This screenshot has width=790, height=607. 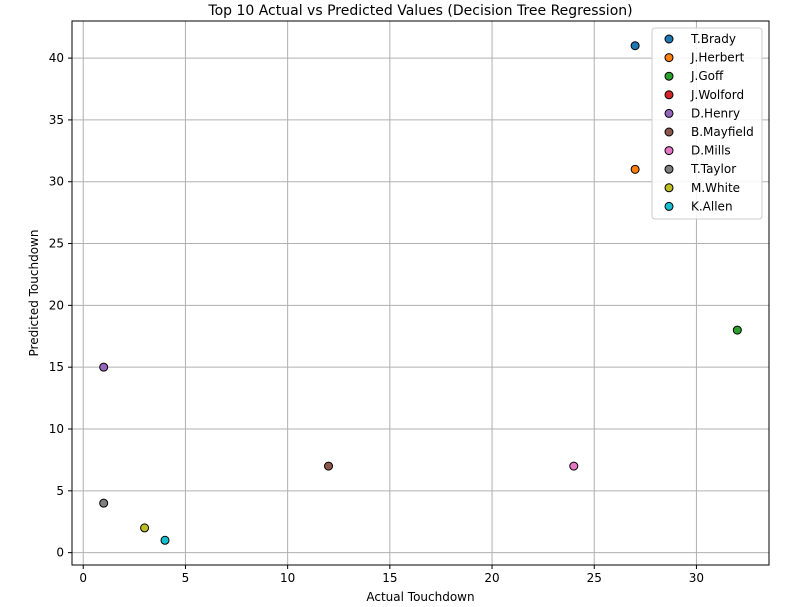 What do you see at coordinates (722, 132) in the screenshot?
I see `legend-label: B.Mayfield` at bounding box center [722, 132].